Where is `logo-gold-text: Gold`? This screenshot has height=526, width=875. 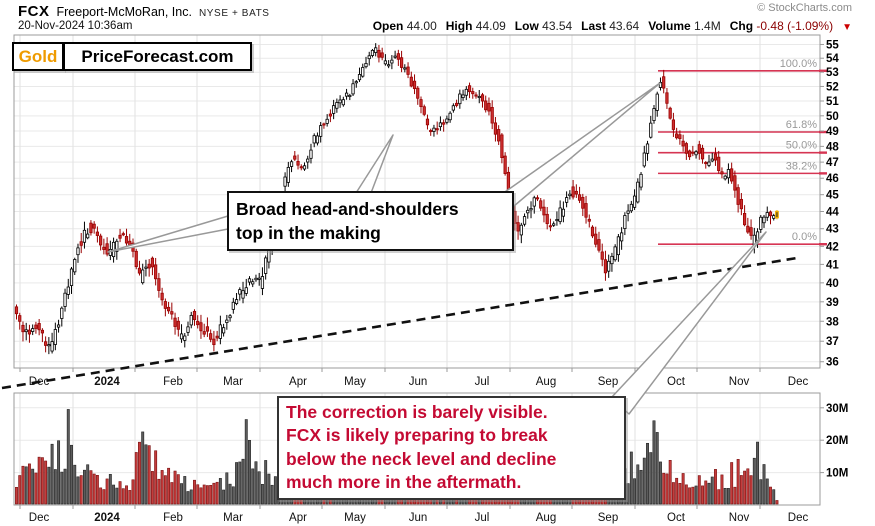
logo-gold-text: Gold is located at coordinates (38, 56).